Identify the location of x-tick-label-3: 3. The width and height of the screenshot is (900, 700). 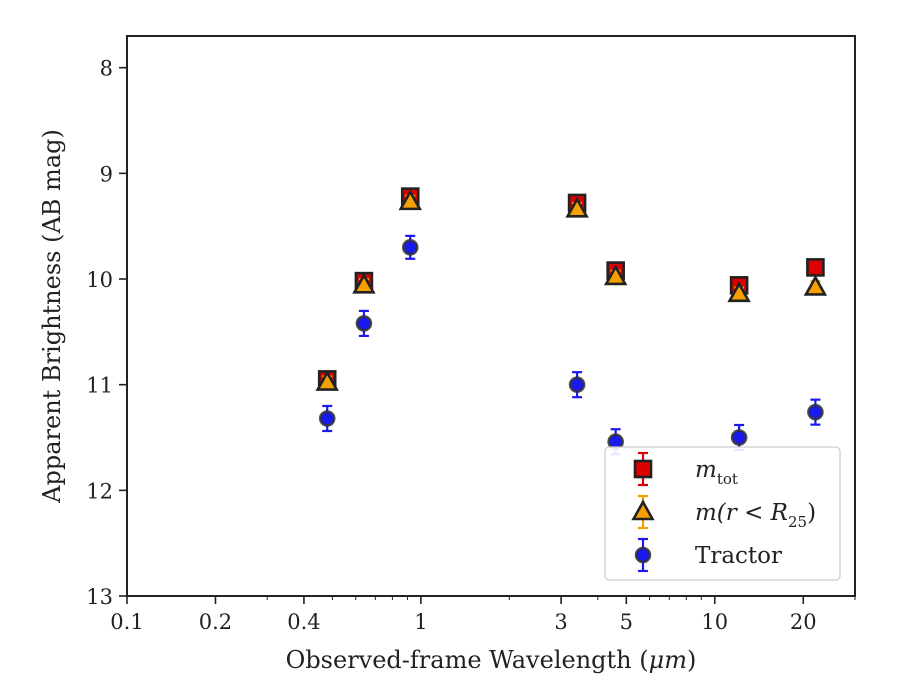
(560, 622).